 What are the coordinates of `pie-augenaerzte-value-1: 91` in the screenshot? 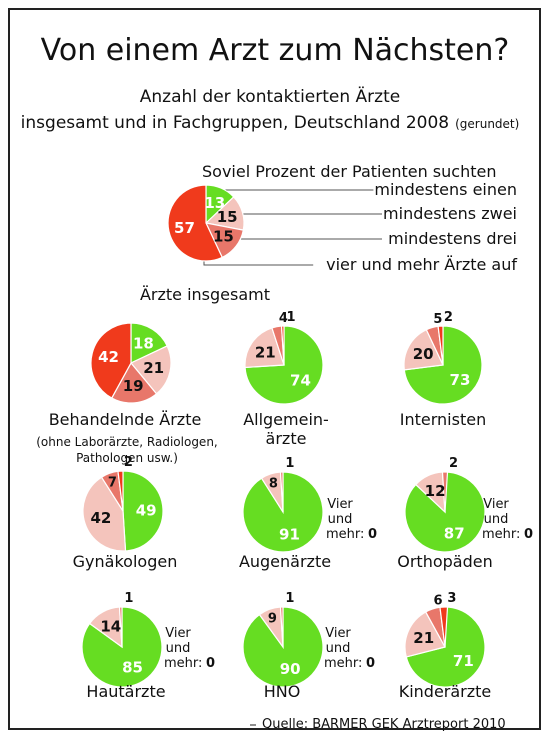 It's located at (289, 534).